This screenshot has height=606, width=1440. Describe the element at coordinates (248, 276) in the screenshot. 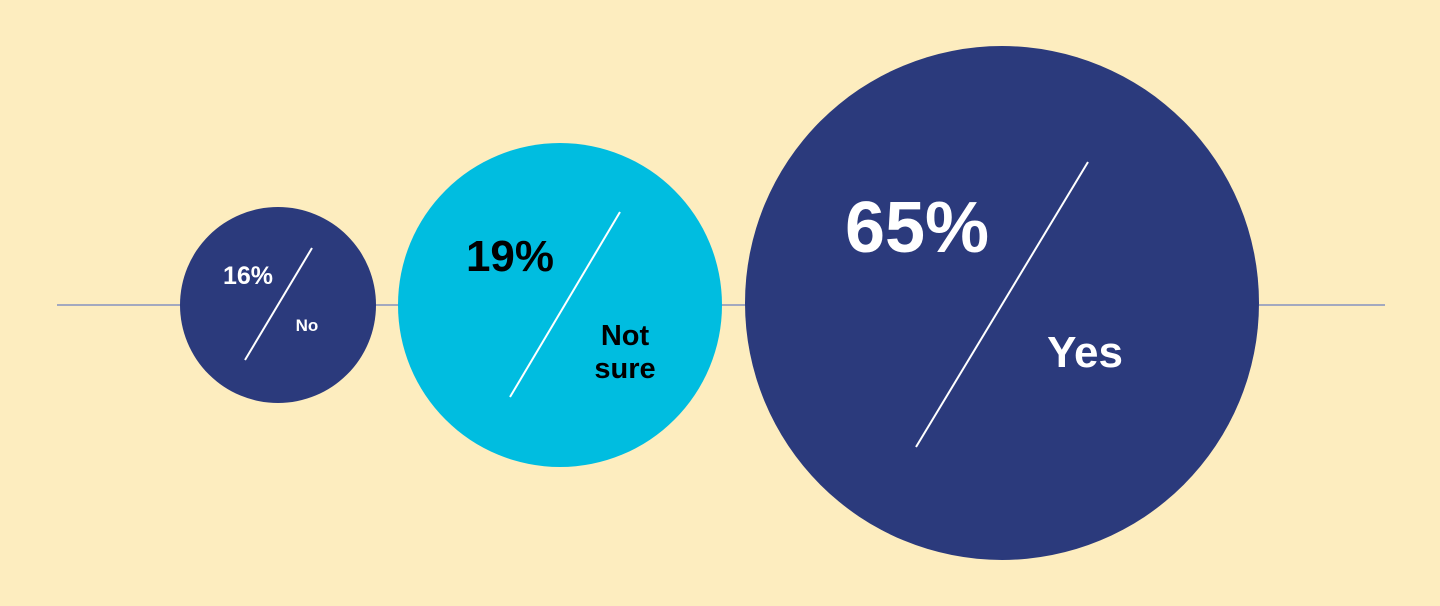

I see `value-label-no: 16%` at that location.